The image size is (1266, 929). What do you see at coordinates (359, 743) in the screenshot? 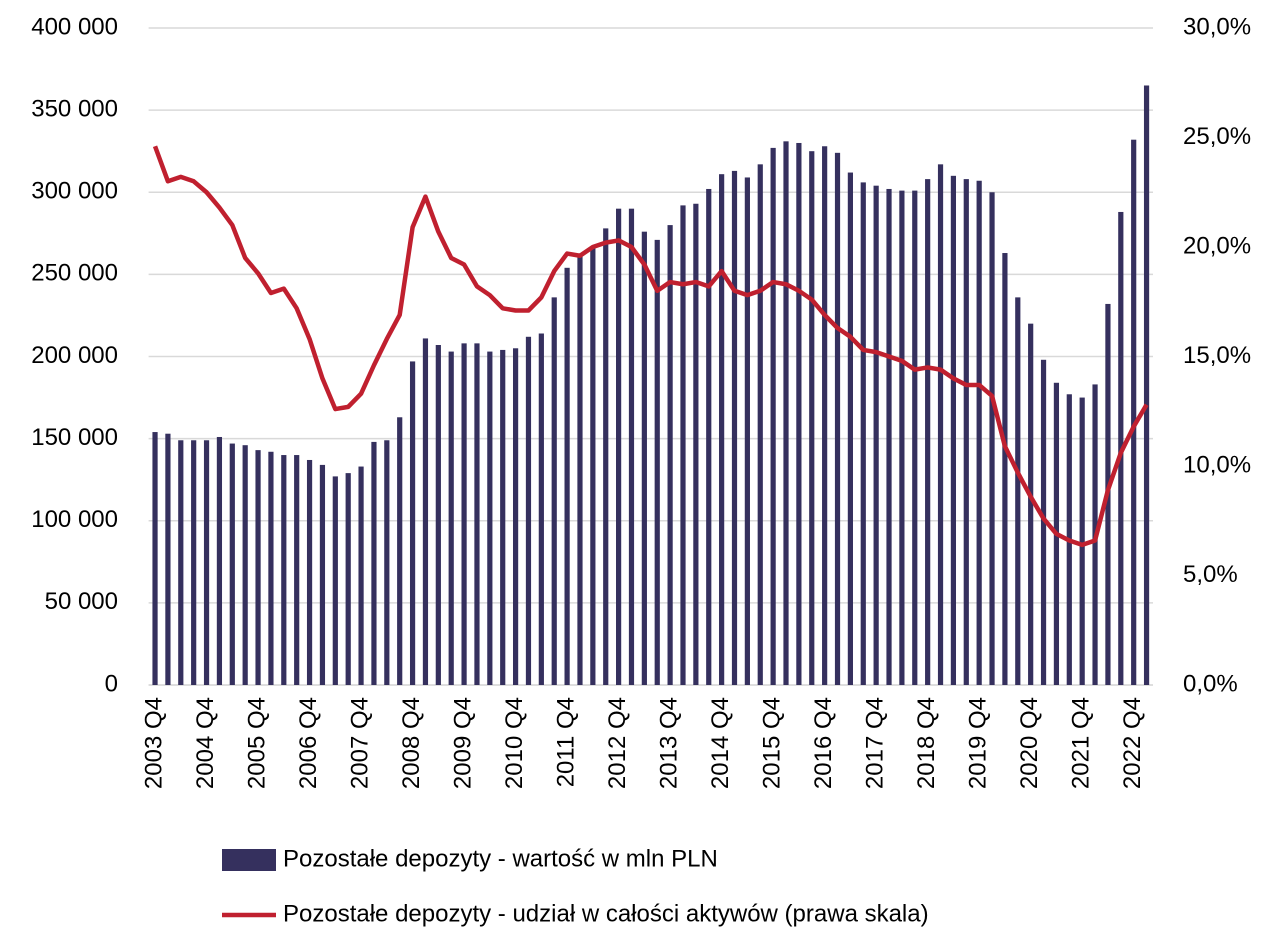
I see `x-tick-label: 2007 Q4` at bounding box center [359, 743].